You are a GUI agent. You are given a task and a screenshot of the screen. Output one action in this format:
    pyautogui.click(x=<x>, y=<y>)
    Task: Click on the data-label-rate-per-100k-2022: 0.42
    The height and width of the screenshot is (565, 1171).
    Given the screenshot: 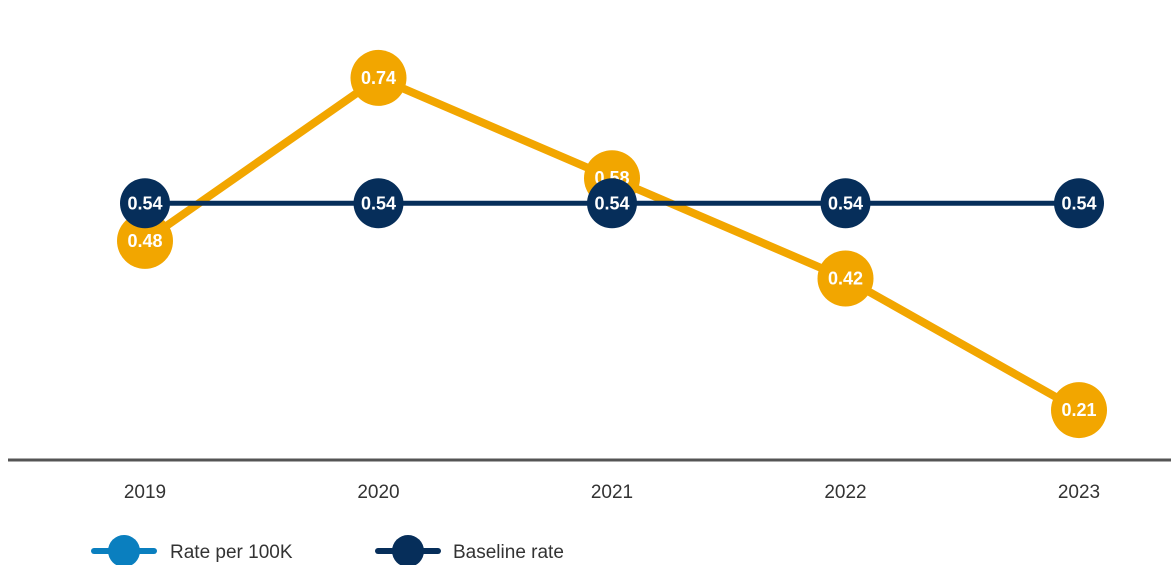 What is the action you would take?
    pyautogui.click(x=845, y=278)
    